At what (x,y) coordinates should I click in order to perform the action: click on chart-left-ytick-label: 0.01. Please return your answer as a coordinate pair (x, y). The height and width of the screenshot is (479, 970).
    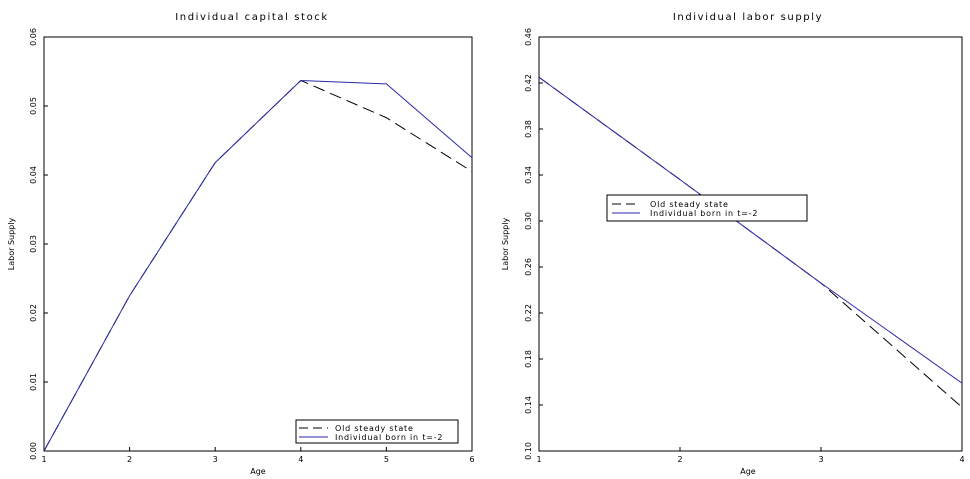
    Looking at the image, I should click on (33, 382).